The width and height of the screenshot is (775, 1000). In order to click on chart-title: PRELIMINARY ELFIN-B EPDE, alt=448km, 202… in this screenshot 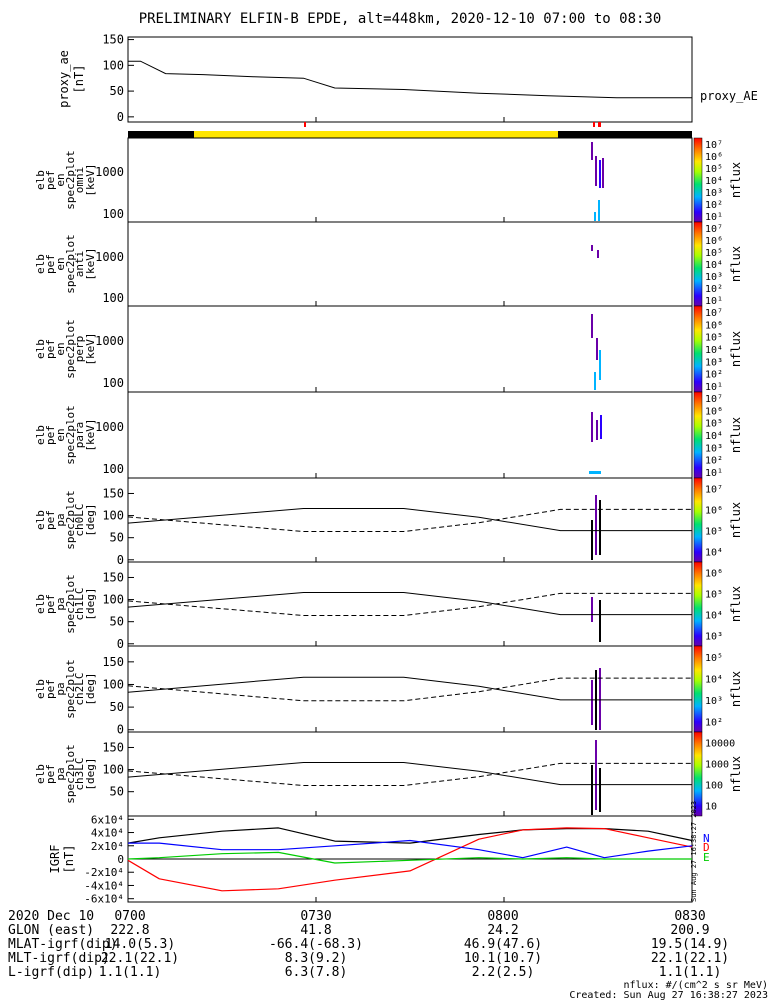, I will do `click(400, 19)`.